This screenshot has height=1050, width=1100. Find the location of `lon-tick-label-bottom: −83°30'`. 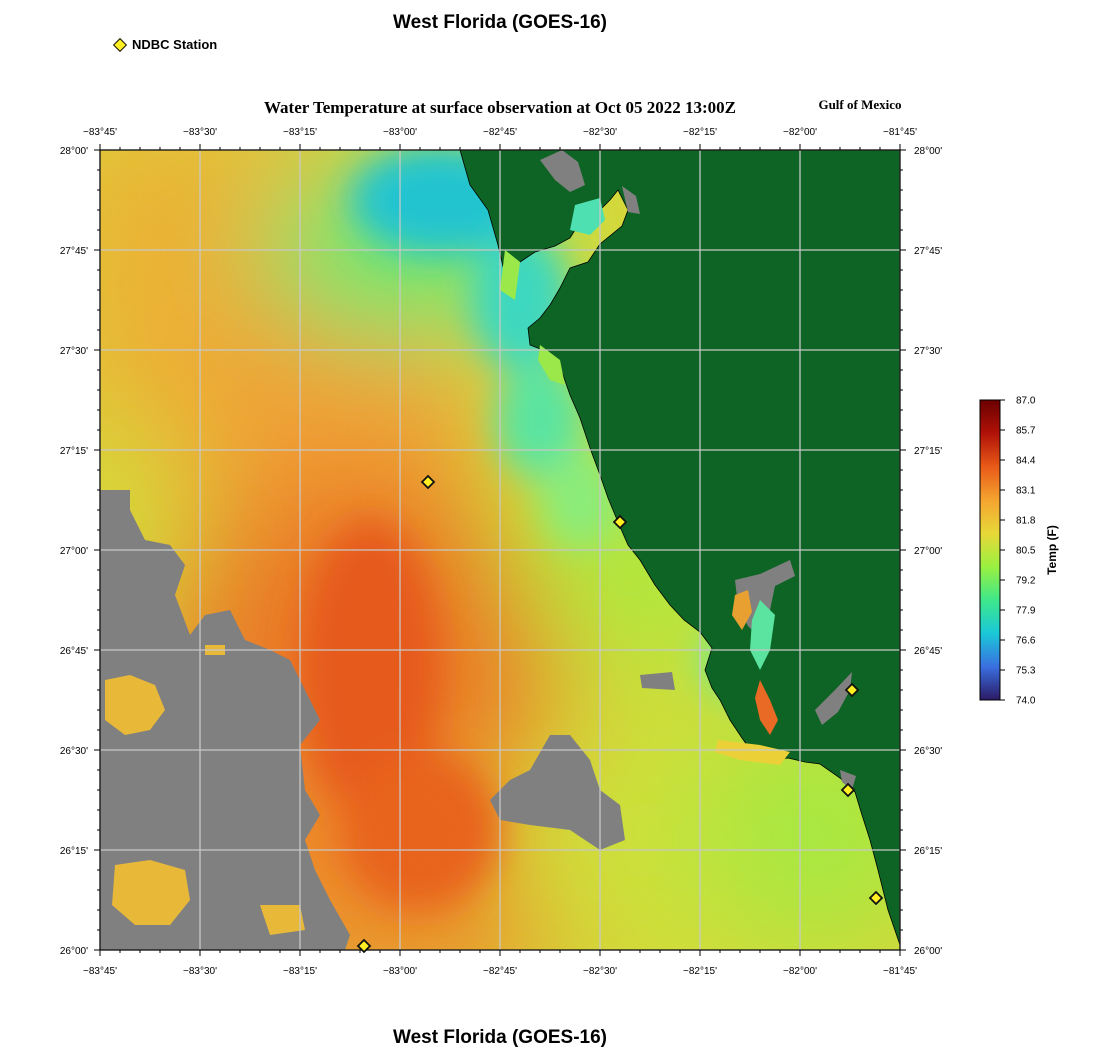

lon-tick-label-bottom: −83°30' is located at coordinates (200, 971).